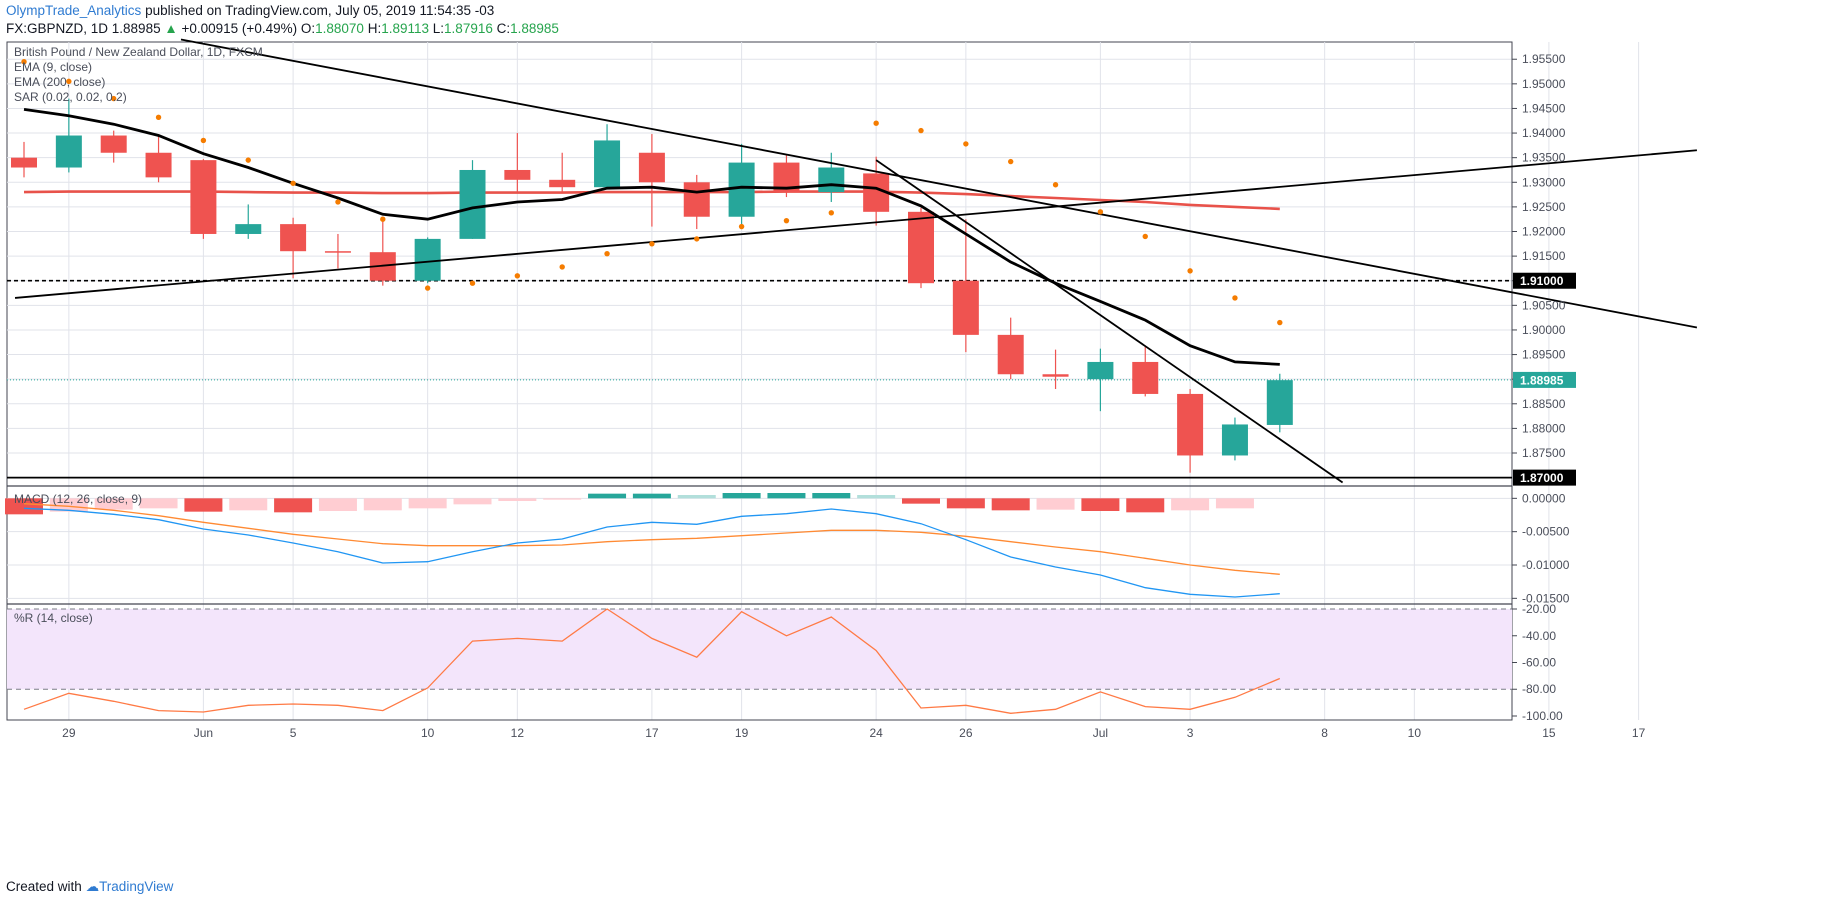 This screenshot has width=1828, height=905. What do you see at coordinates (1100, 733) in the screenshot?
I see `time-tick-label: Jul` at bounding box center [1100, 733].